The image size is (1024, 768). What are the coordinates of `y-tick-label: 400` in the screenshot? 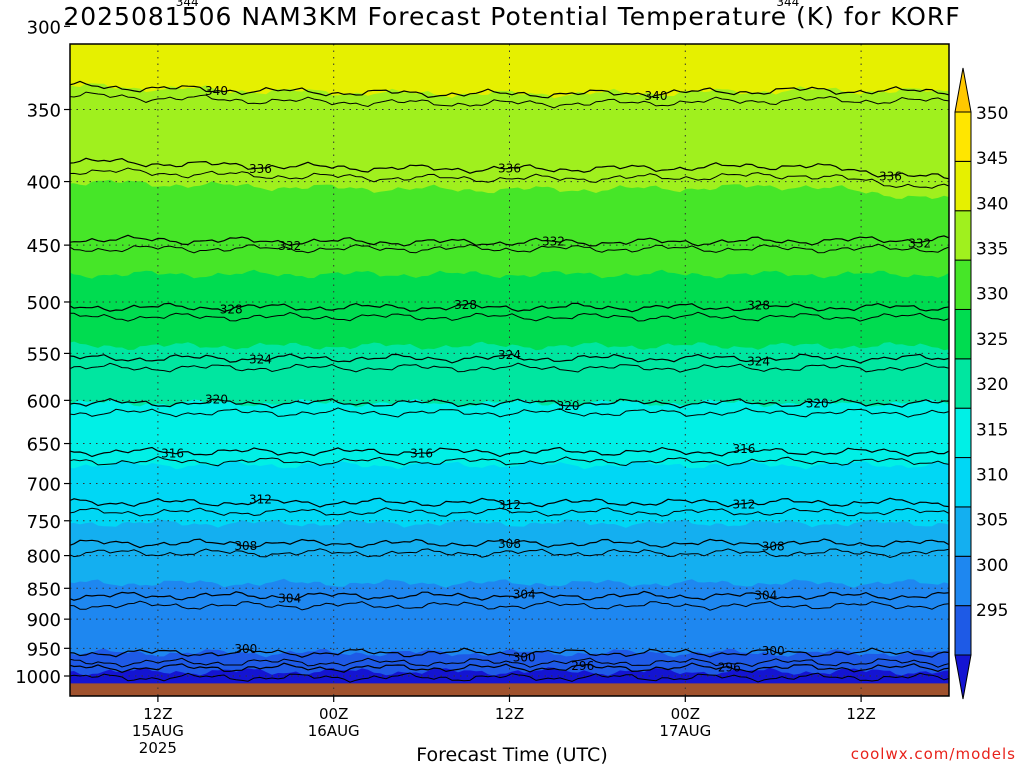 It's located at (44, 183).